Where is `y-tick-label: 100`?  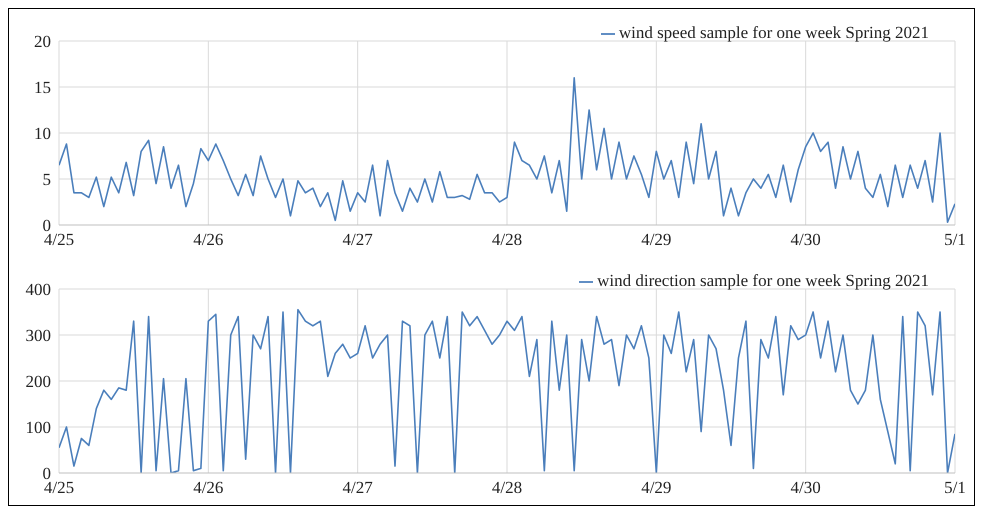
y-tick-label: 100 is located at coordinates (38, 428).